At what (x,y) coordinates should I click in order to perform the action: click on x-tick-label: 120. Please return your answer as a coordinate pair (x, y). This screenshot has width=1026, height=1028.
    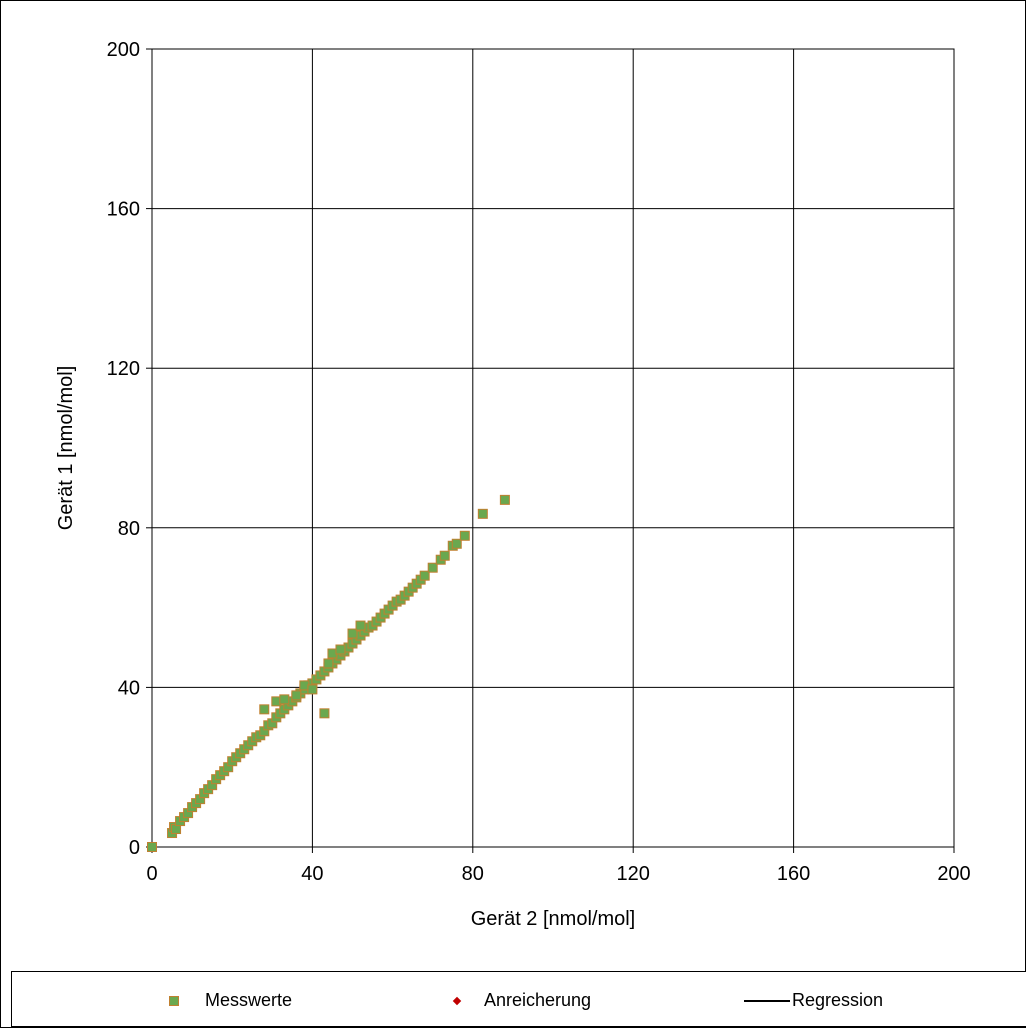
    Looking at the image, I should click on (633, 874).